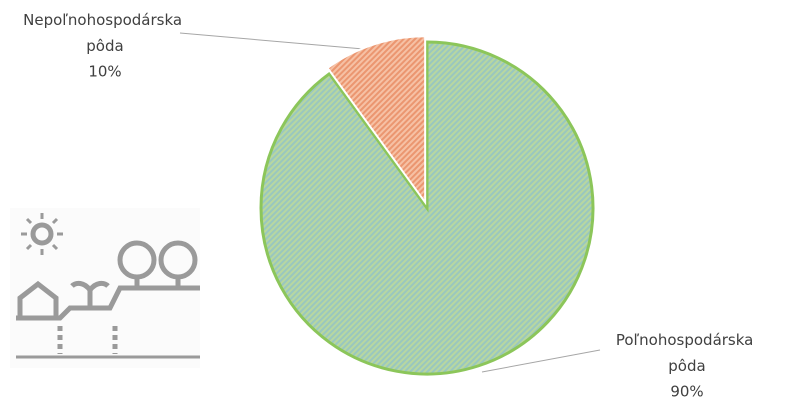  What do you see at coordinates (376, 120) in the screenshot?
I see `pie-slice` at bounding box center [376, 120].